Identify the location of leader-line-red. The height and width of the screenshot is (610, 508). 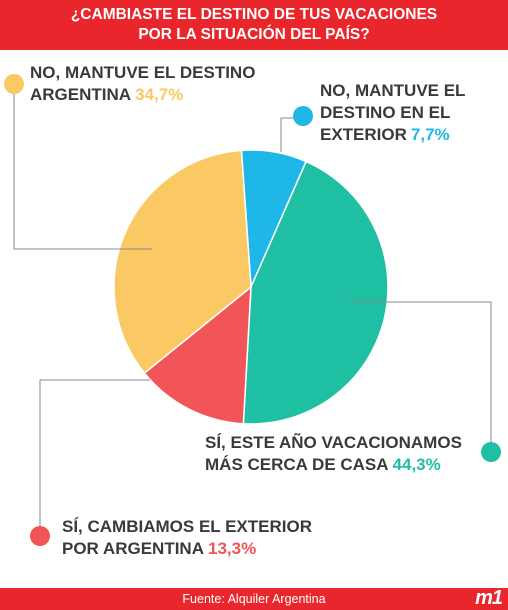
(94, 456).